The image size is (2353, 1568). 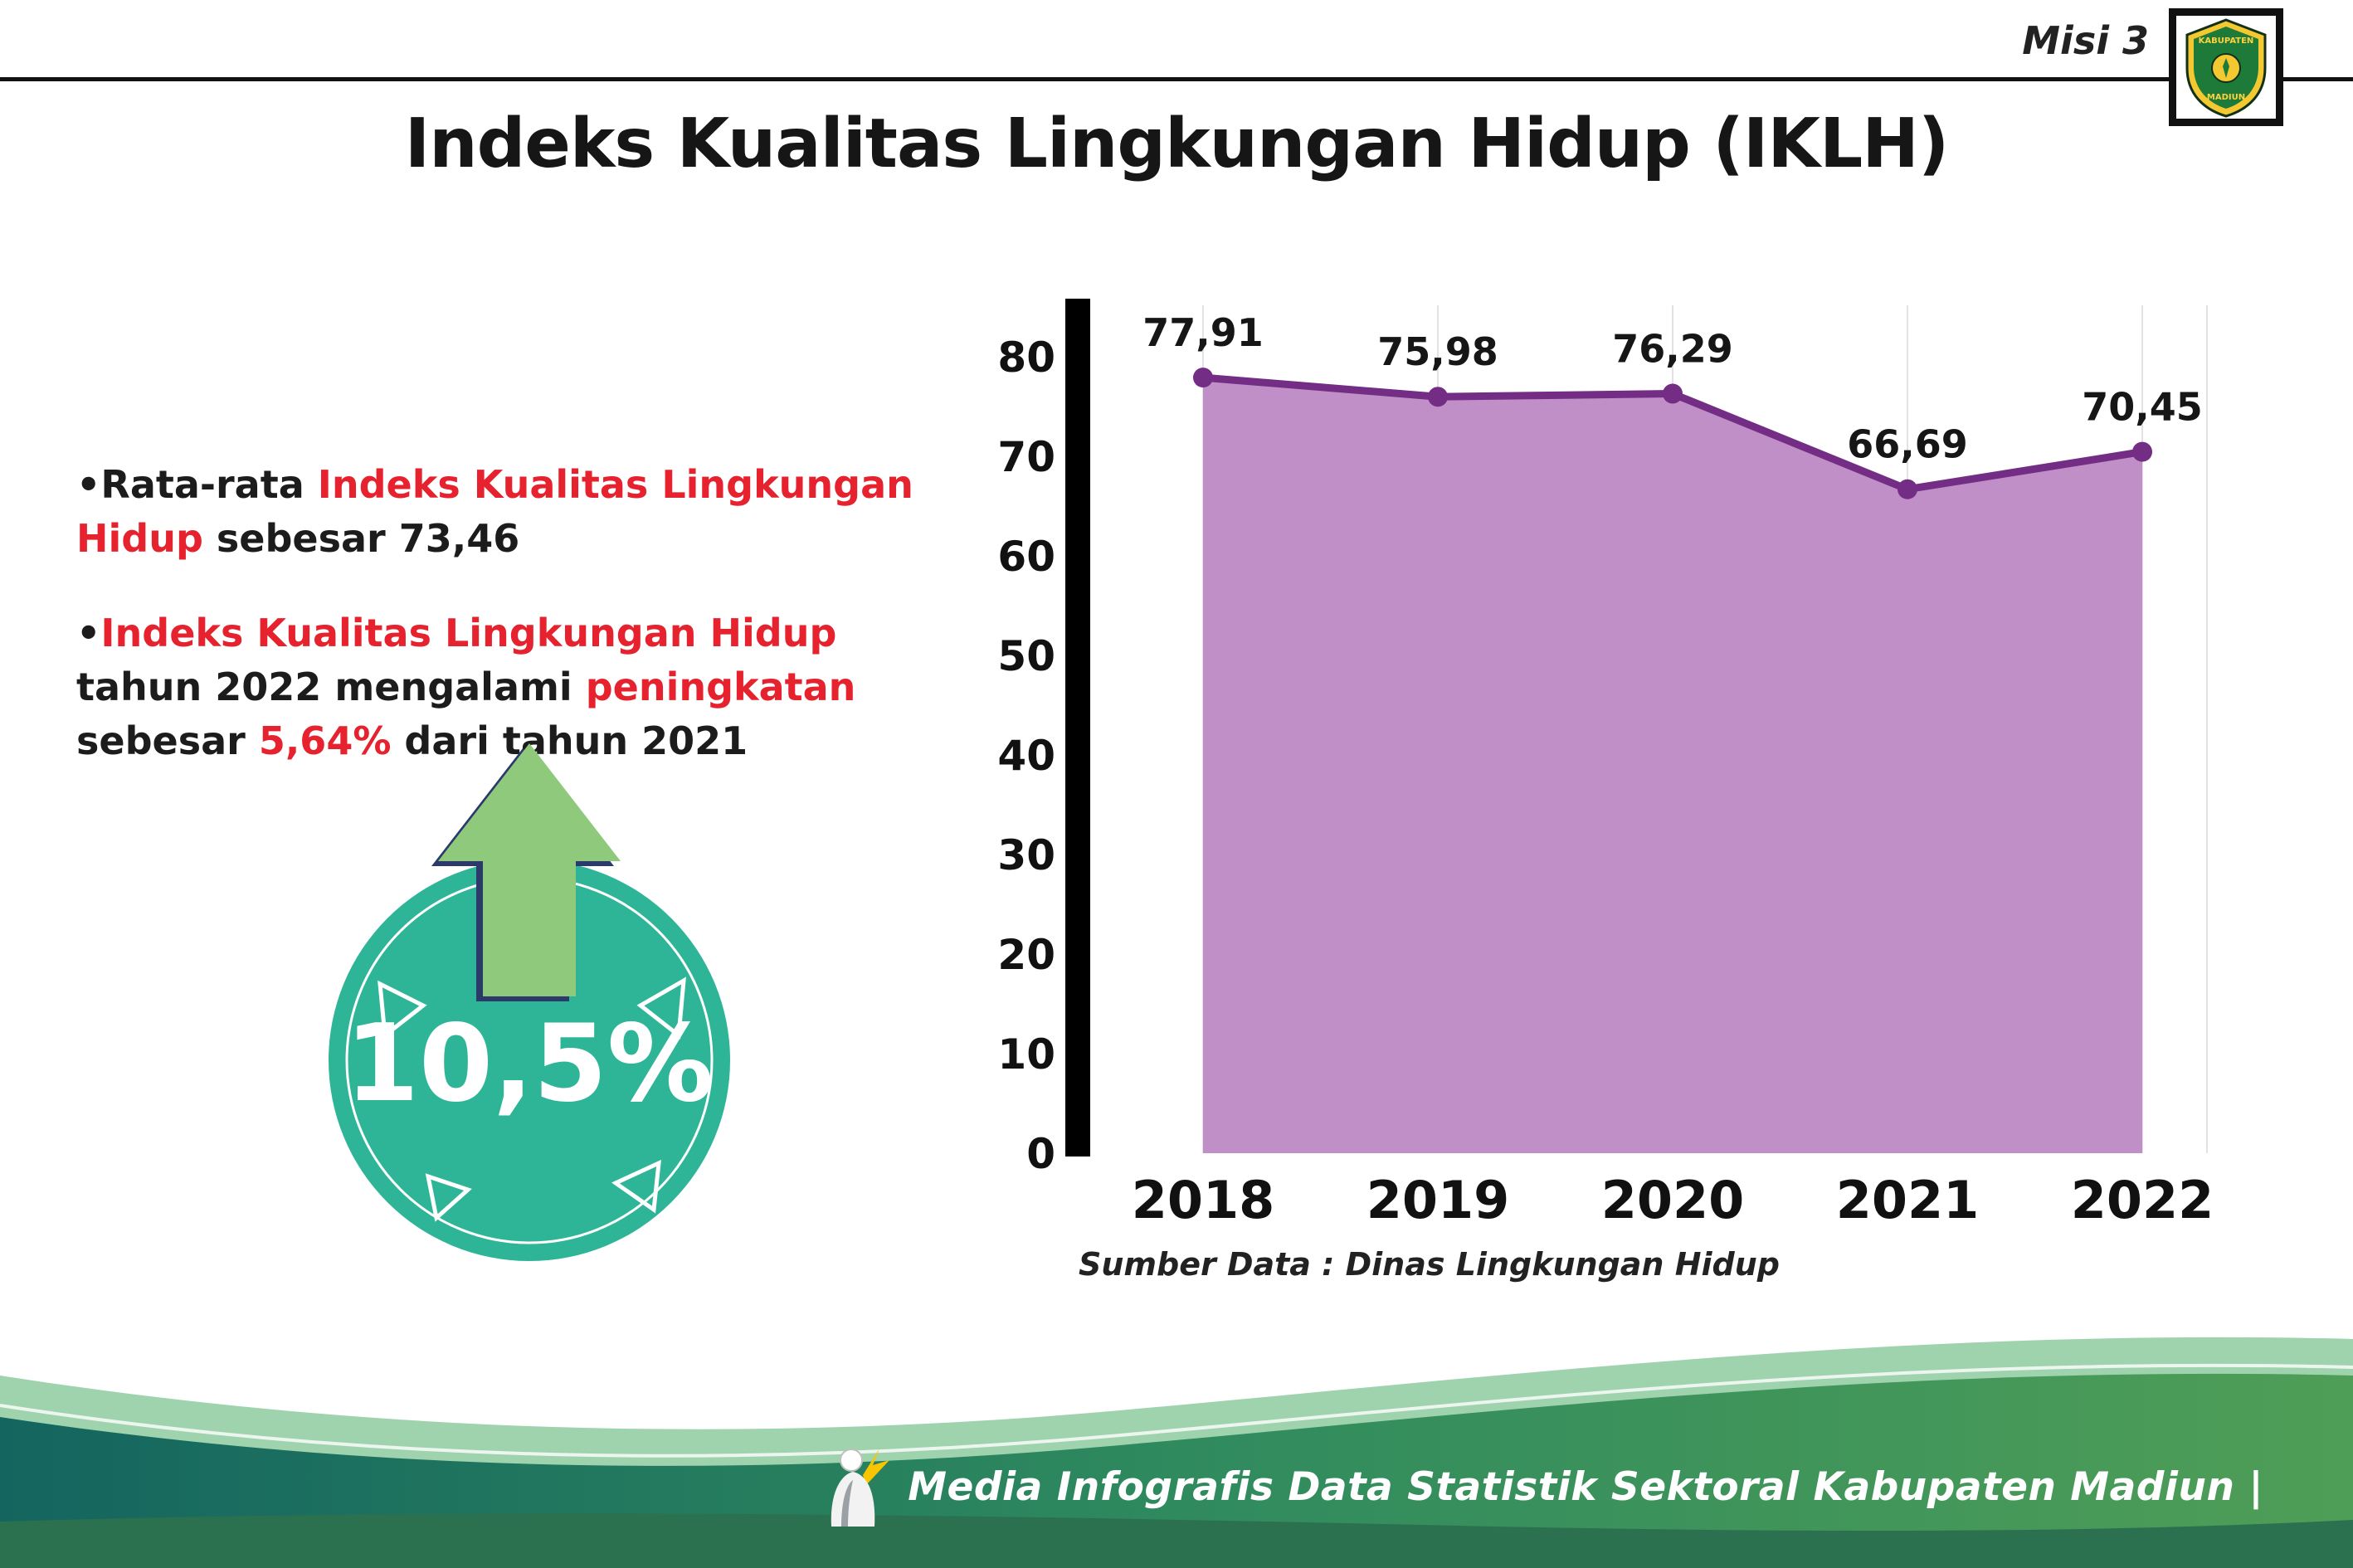 I want to click on increase-badge: 10,5%, so click(x=529, y=1004).